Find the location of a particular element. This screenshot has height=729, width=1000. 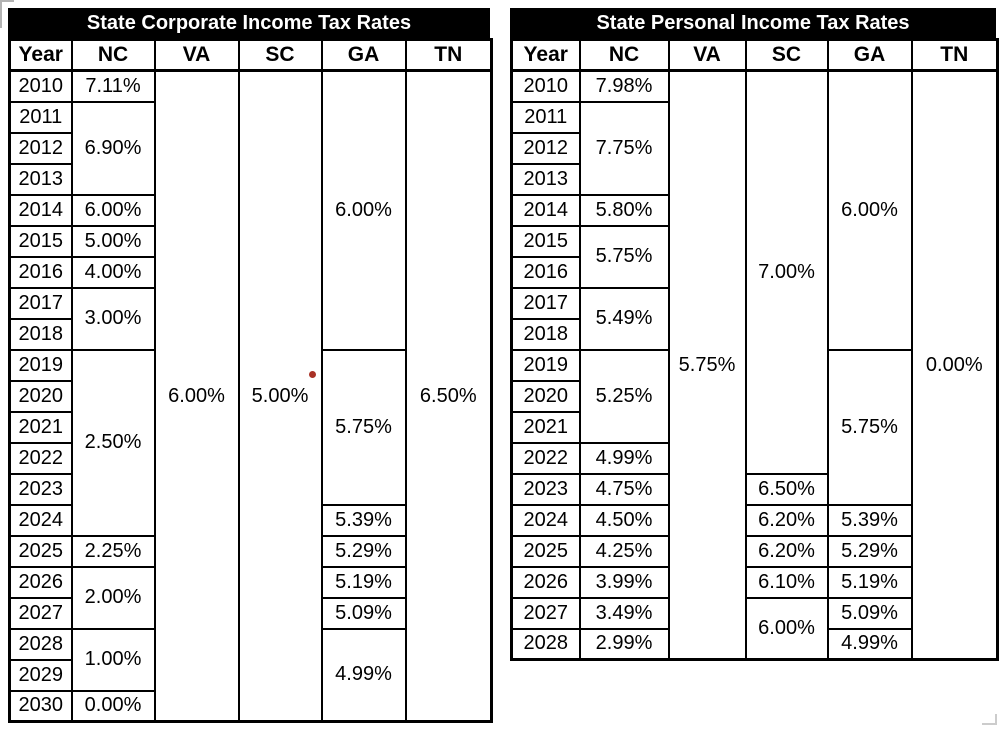

rate-cell-tn-2010: 0.00% is located at coordinates (954, 365).